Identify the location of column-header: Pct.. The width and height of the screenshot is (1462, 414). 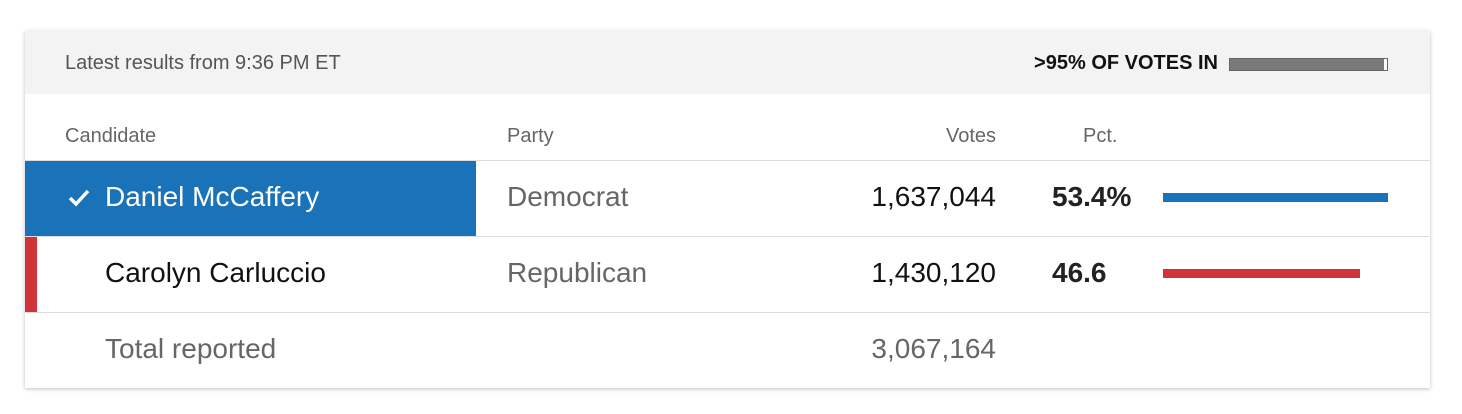
(1100, 136).